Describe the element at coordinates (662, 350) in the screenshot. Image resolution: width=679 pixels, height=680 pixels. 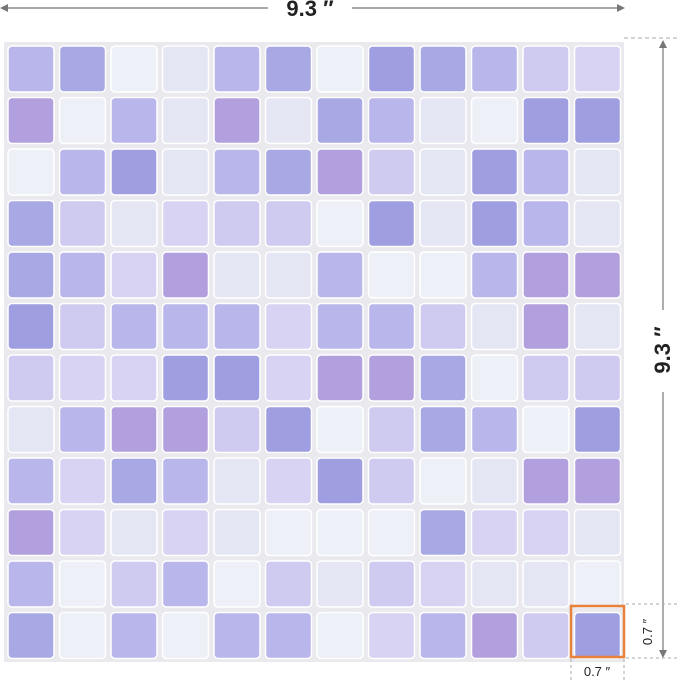
I see `height-label: 9.3 ″` at that location.